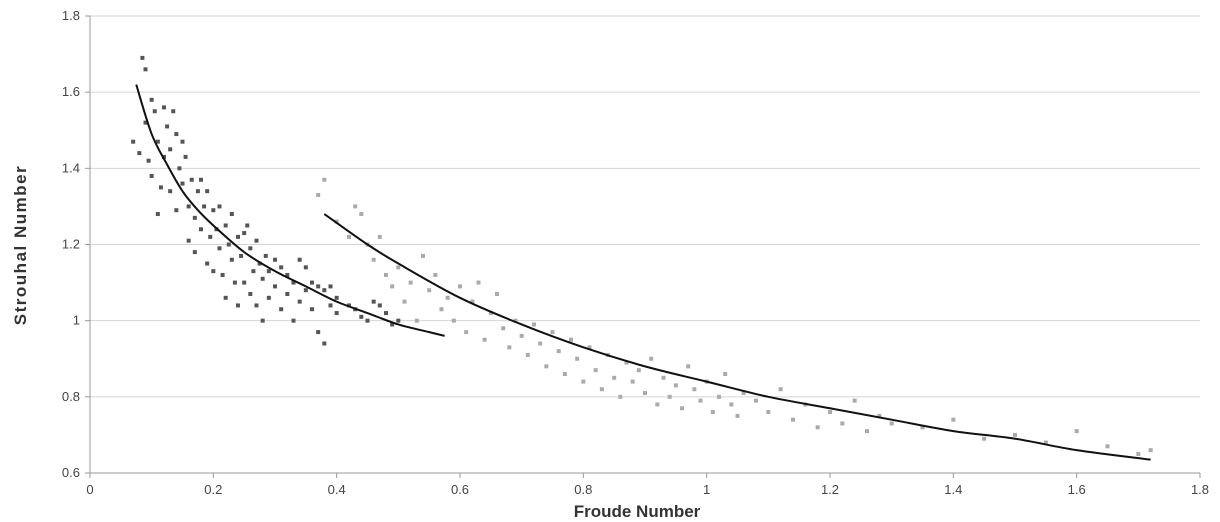  Describe the element at coordinates (20, 245) in the screenshot. I see `y-axis-title: Strouhal Number` at that location.